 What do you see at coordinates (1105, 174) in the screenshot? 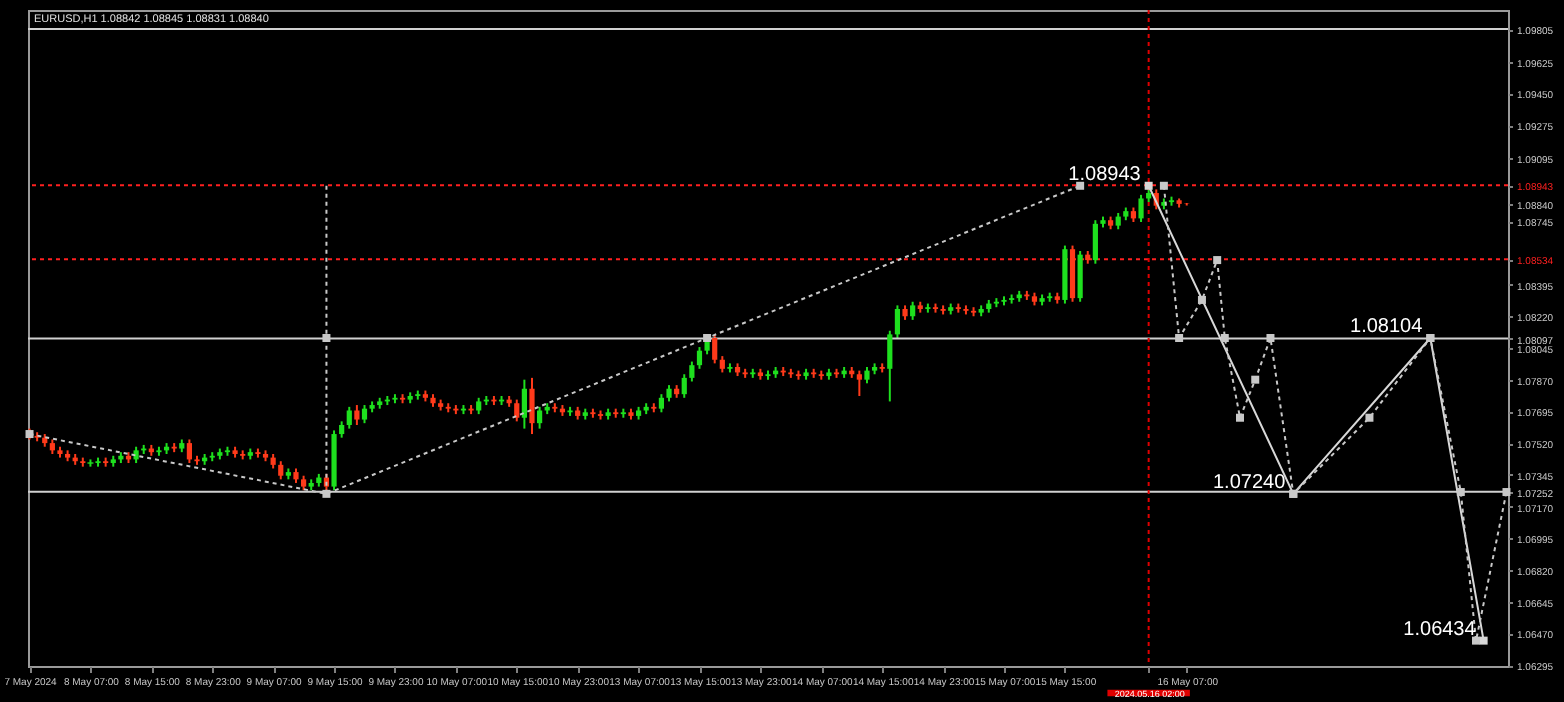
I see `annotation: 1.08943` at bounding box center [1105, 174].